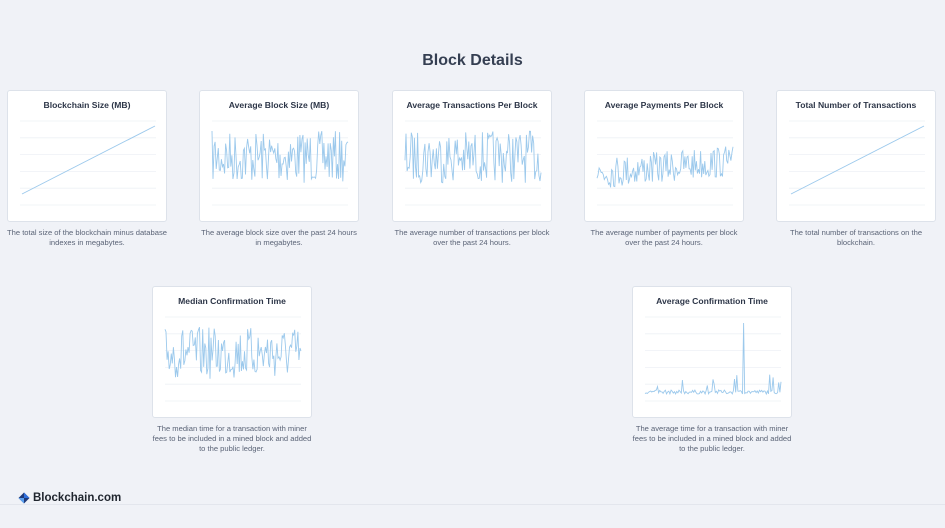 Image resolution: width=945 pixels, height=528 pixels. I want to click on card-title: Blockchain Size (MB), so click(87, 105).